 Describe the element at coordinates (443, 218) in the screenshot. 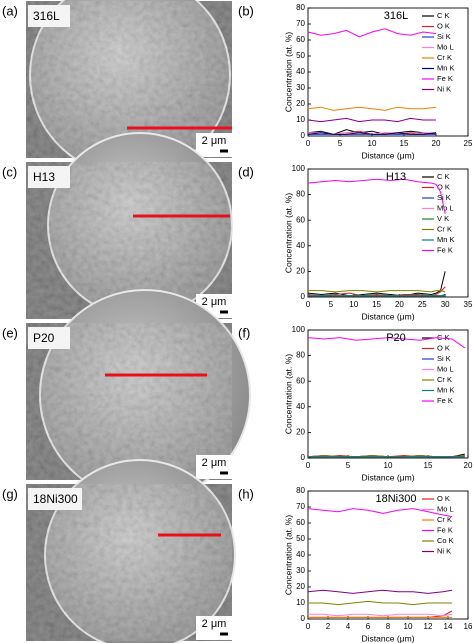

I see `legend-label: V K` at that location.